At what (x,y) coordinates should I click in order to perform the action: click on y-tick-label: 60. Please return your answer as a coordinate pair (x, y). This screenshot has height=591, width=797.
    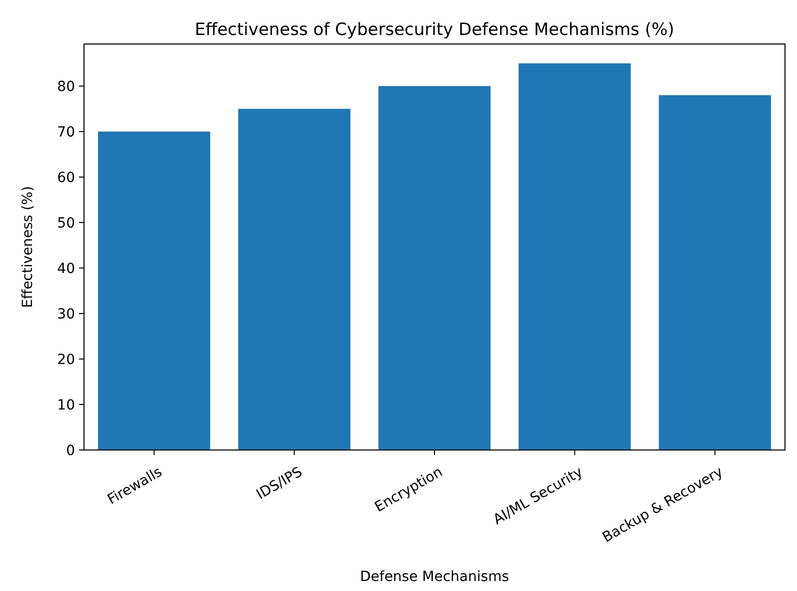
    Looking at the image, I should click on (66, 178).